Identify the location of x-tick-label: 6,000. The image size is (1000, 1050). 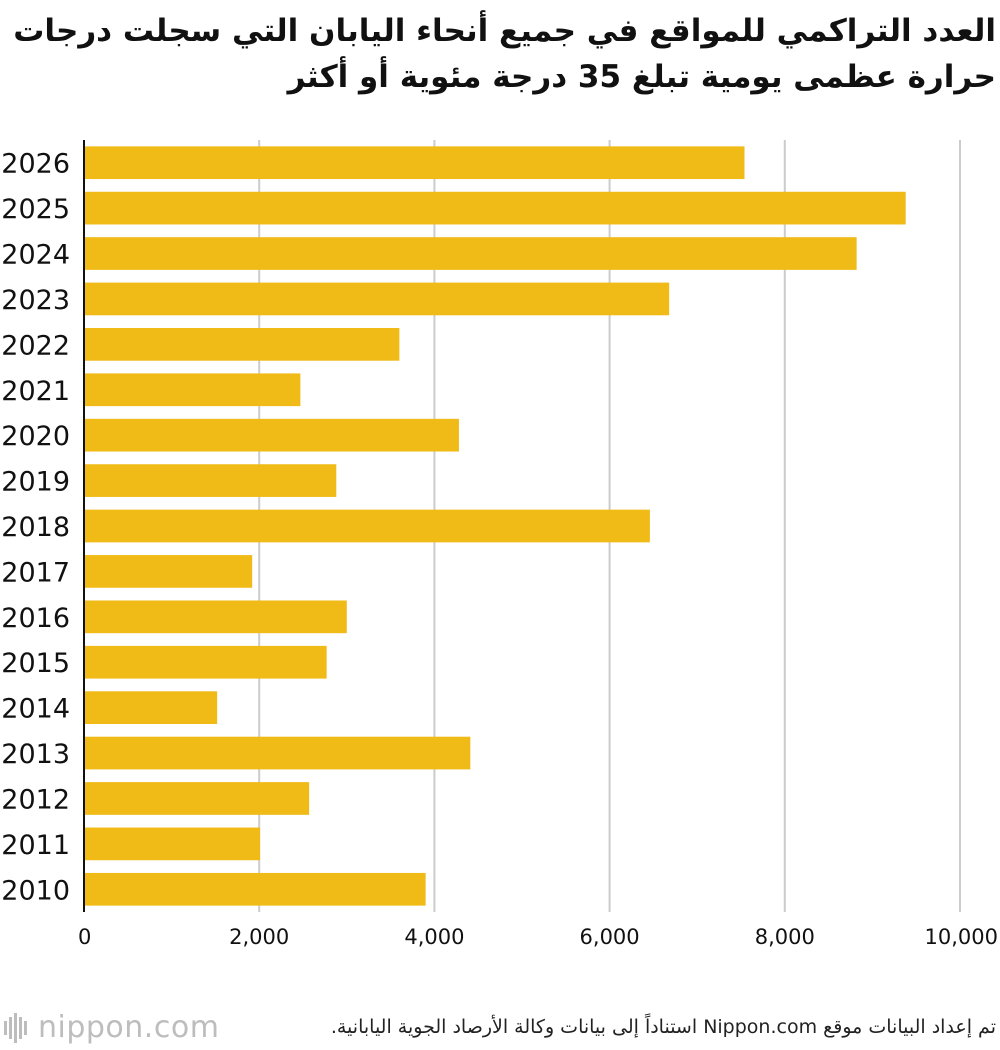
(610, 937).